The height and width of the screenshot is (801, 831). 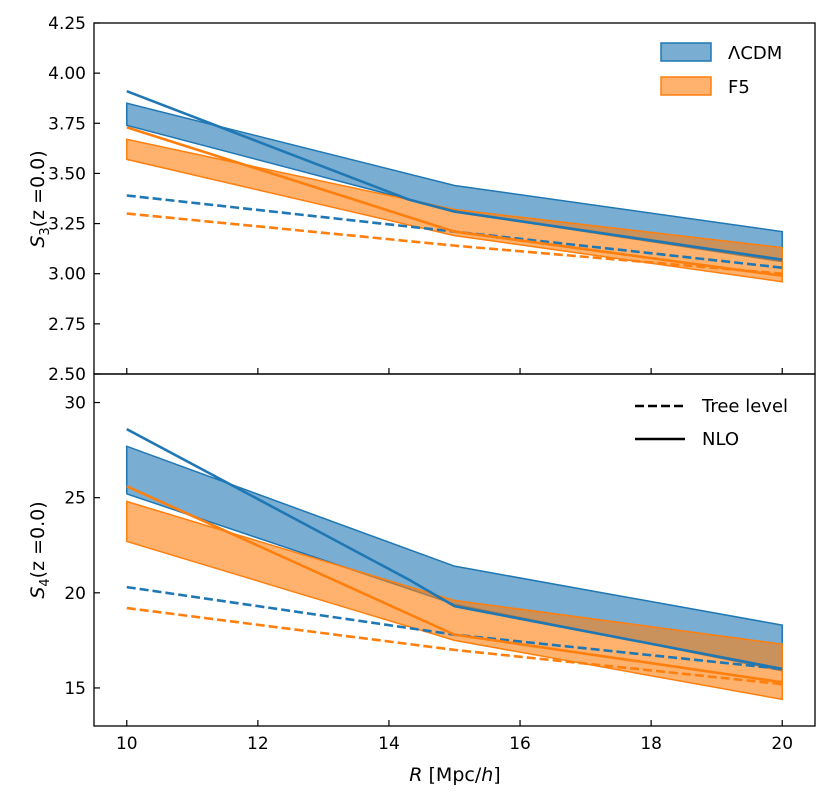 I want to click on bottom-x-ticks: 10 12 14 16 18 20, so click(x=454, y=737).